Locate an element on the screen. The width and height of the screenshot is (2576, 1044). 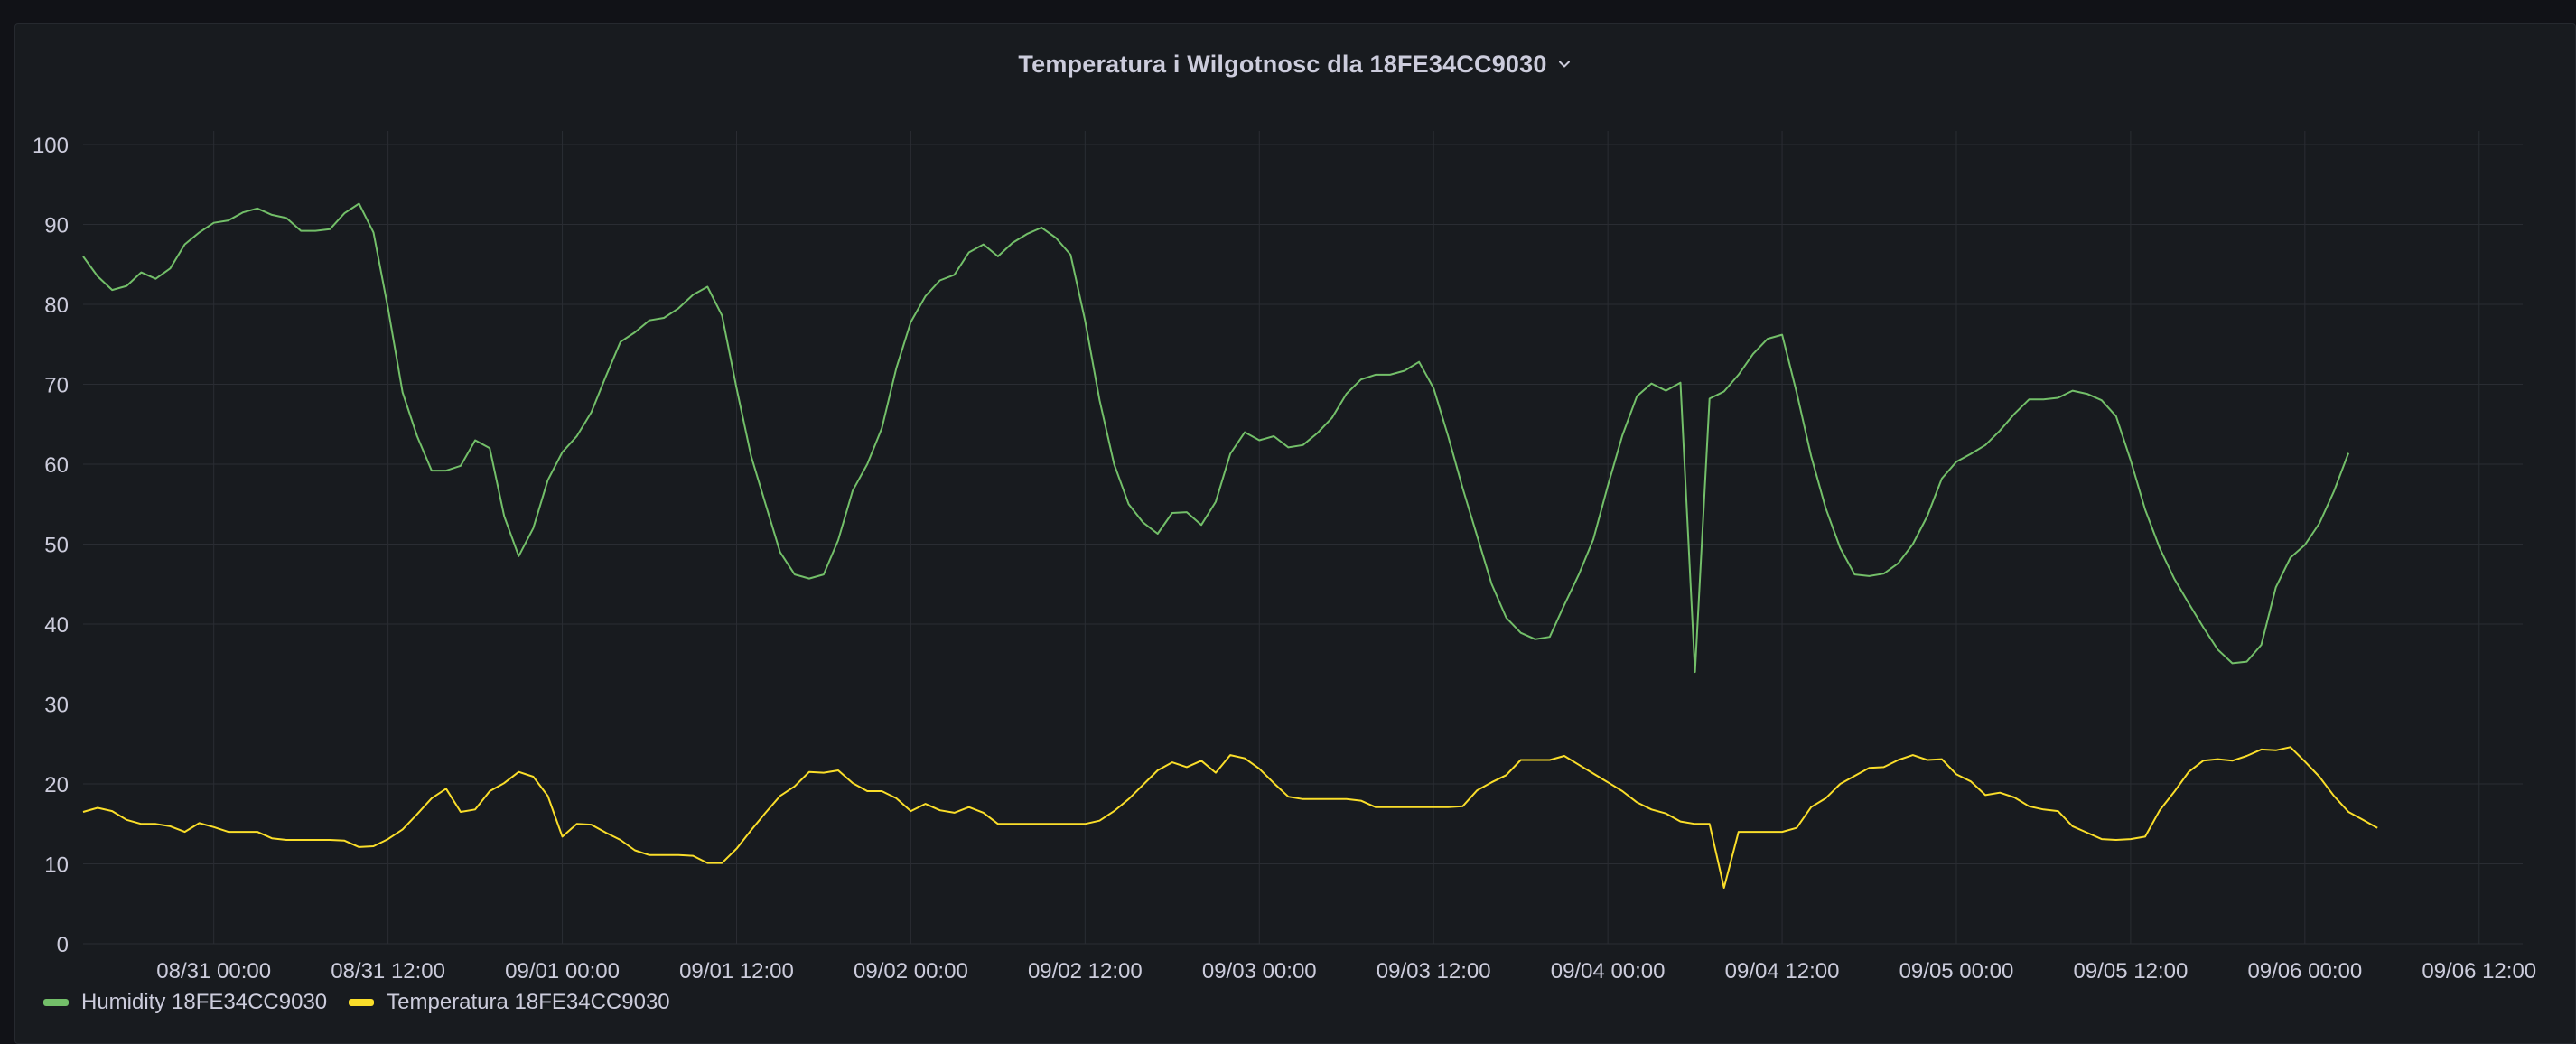
y-tick-label: 0 is located at coordinates (63, 945).